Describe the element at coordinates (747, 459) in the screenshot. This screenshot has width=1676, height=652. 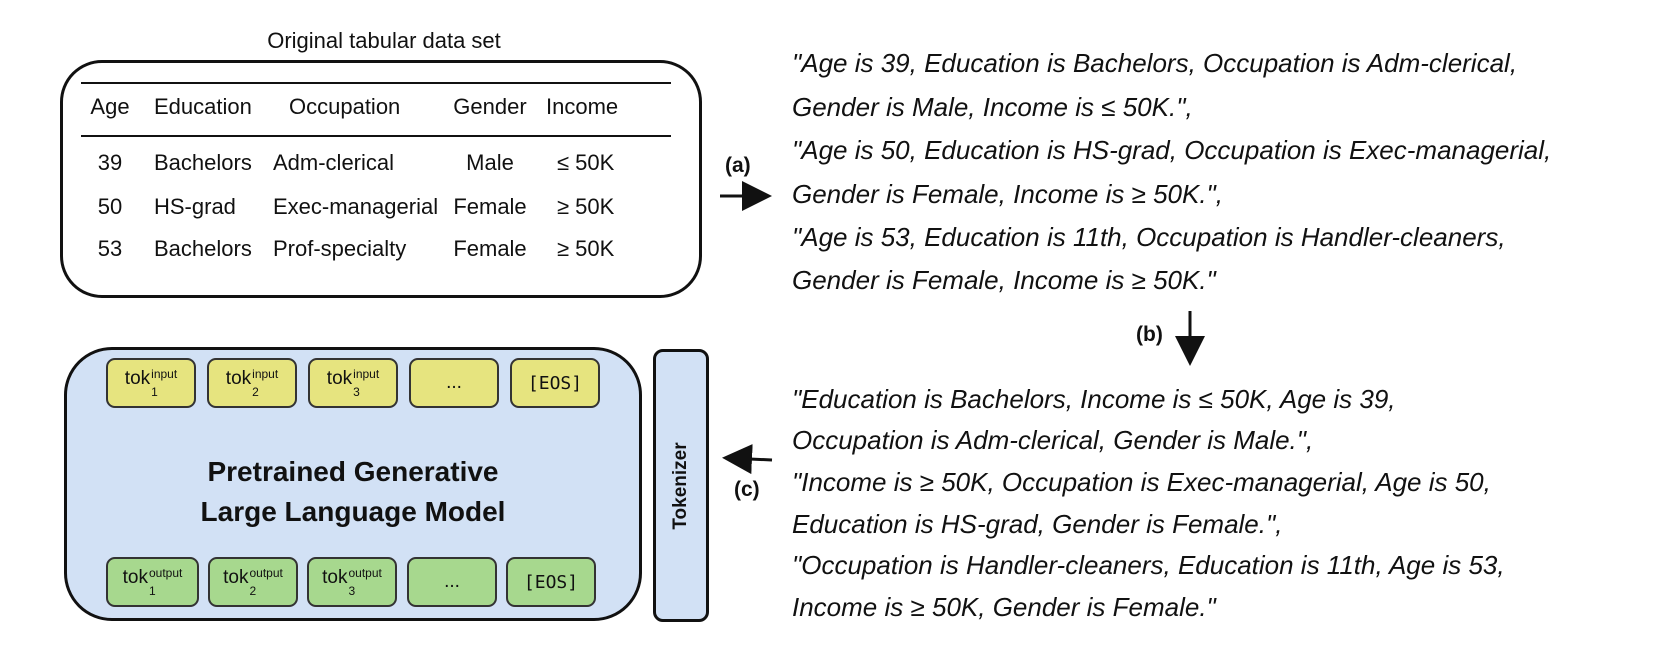
I see `arrow-c` at that location.